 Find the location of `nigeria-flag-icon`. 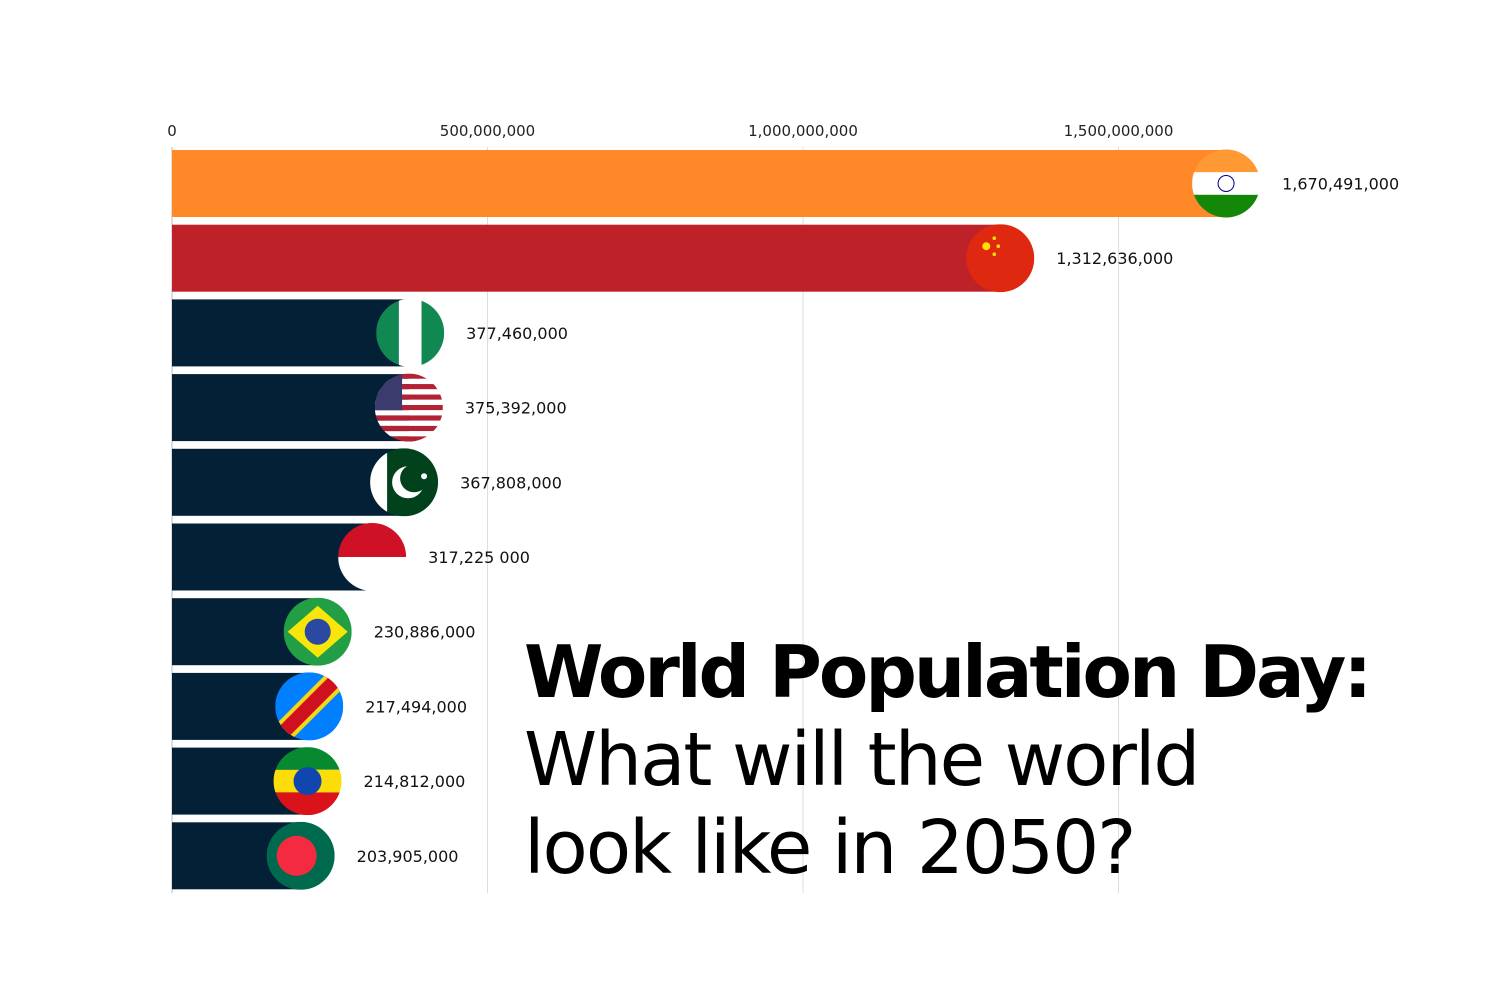

nigeria-flag-icon is located at coordinates (410, 332).